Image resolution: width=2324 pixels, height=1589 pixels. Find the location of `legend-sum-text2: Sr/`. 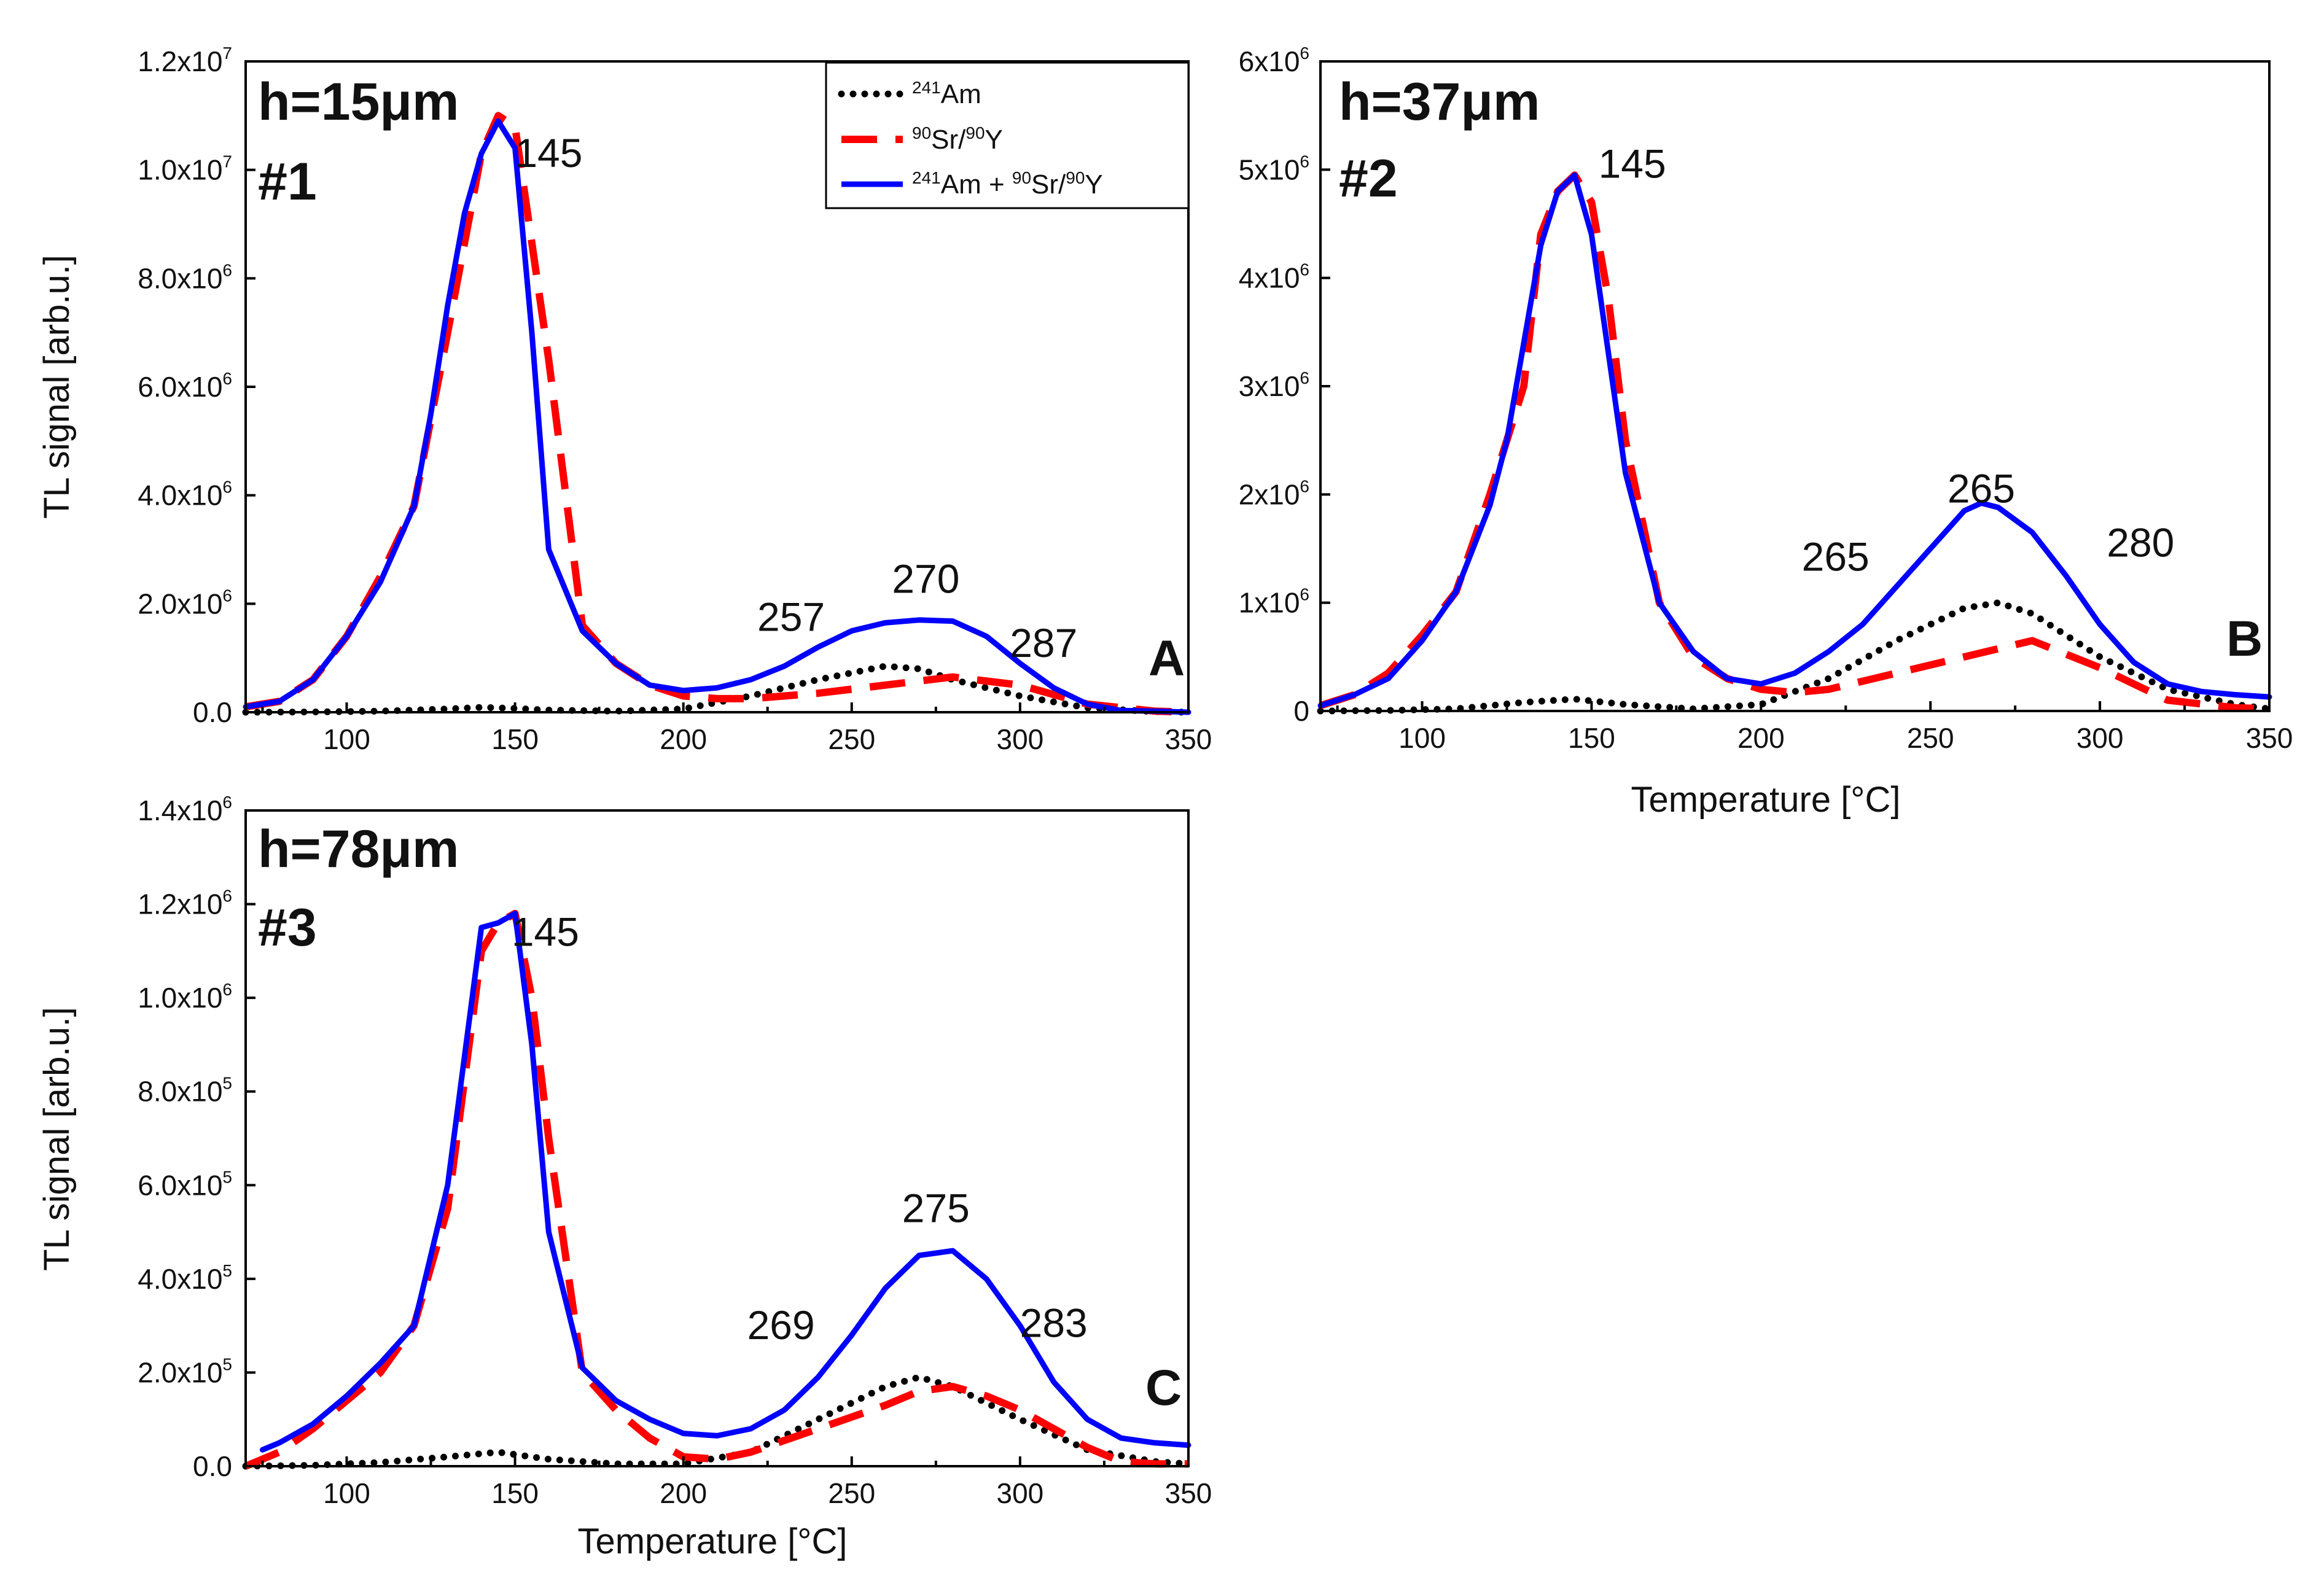

legend-sum-text2: Sr/ is located at coordinates (1048, 184).